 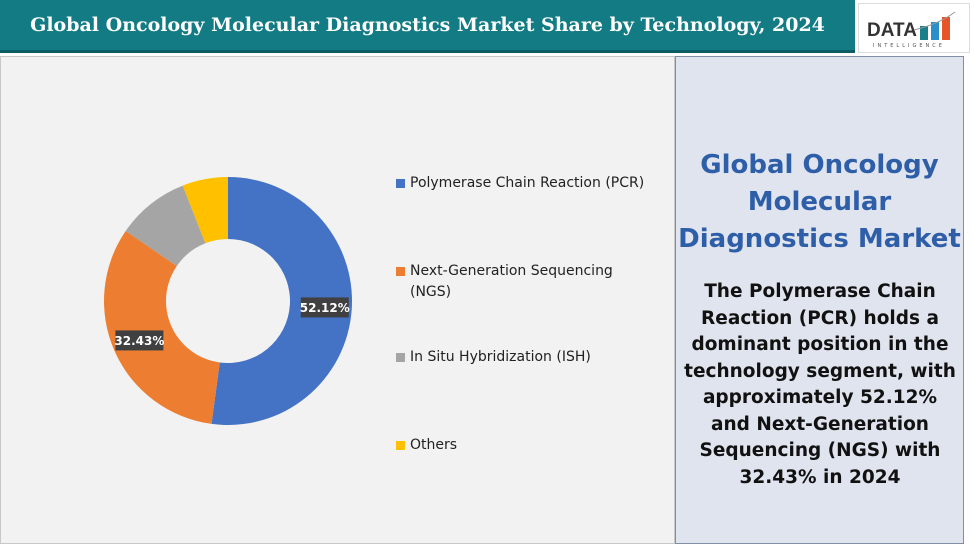 I want to click on data-label: 52.12%, so click(x=325, y=307).